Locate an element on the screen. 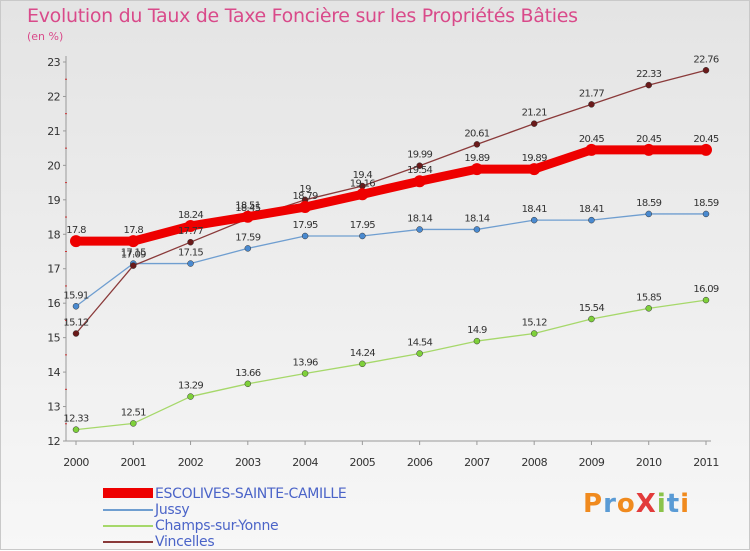 The image size is (750, 551). x-tick-label: 2004 is located at coordinates (305, 462).